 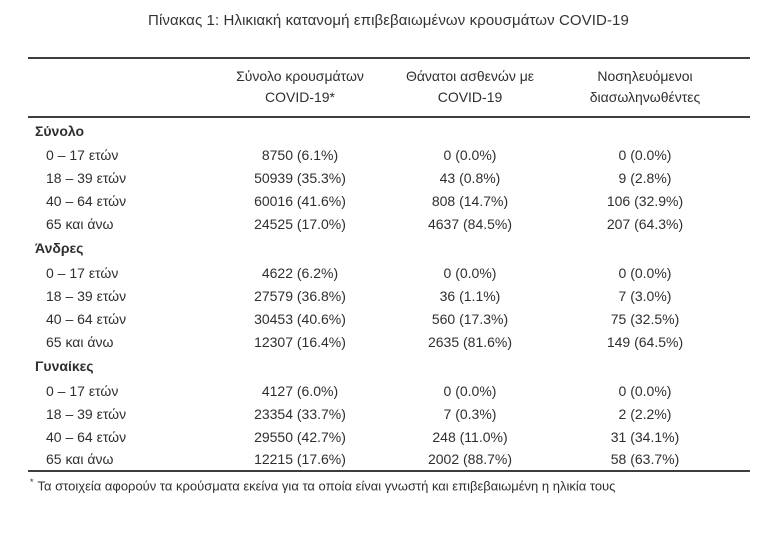 What do you see at coordinates (389, 248) in the screenshot?
I see `section-header-row: Άνδρες` at bounding box center [389, 248].